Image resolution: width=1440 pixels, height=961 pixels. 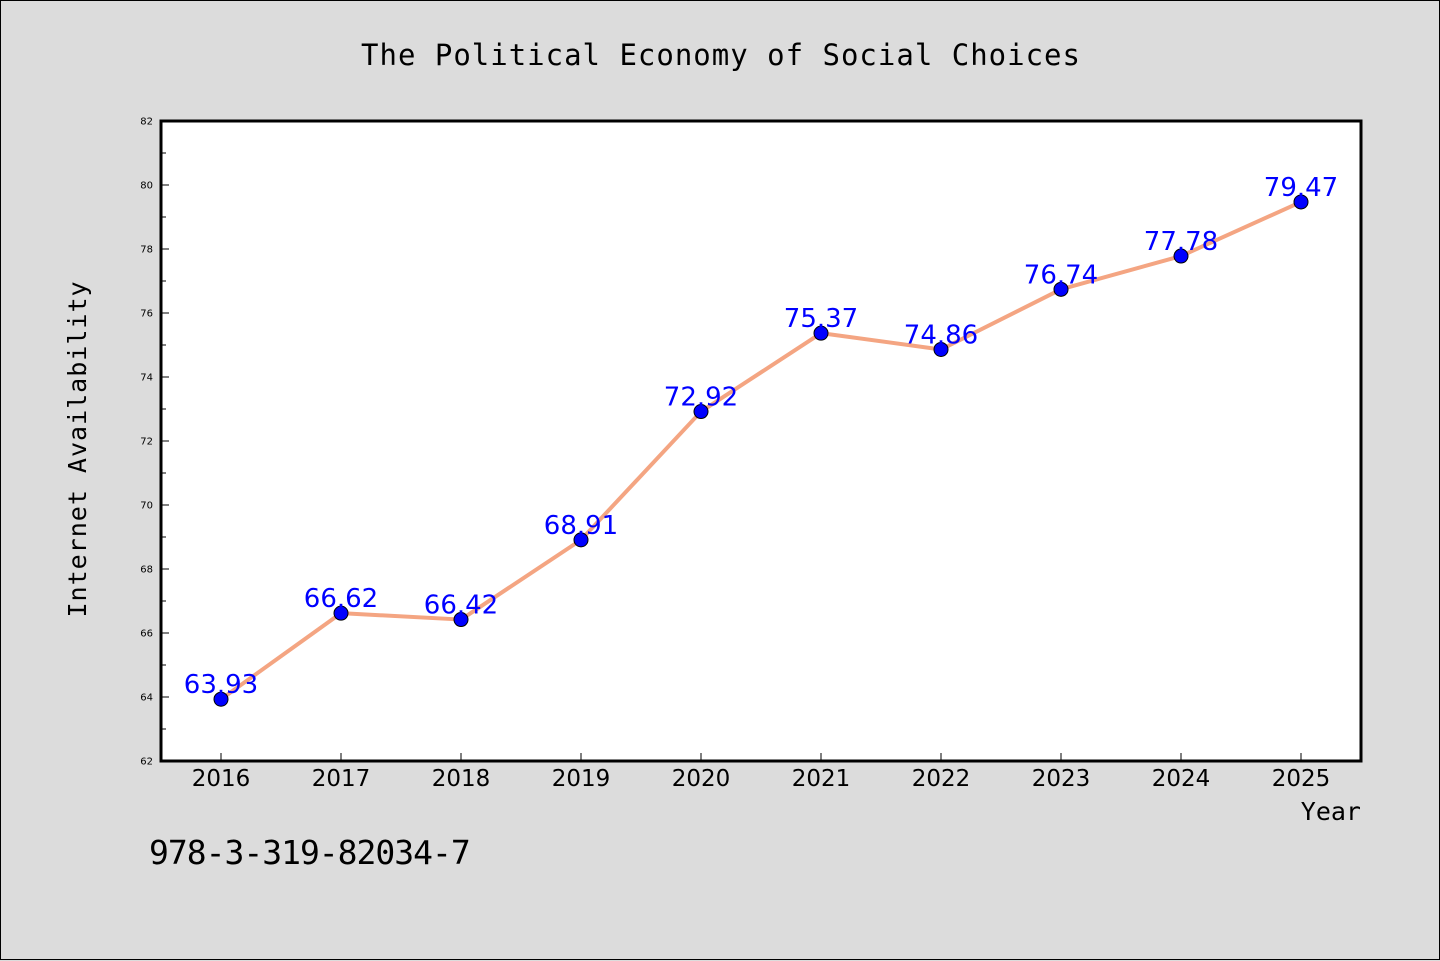 I want to click on data-label: 66.62, so click(x=341, y=599).